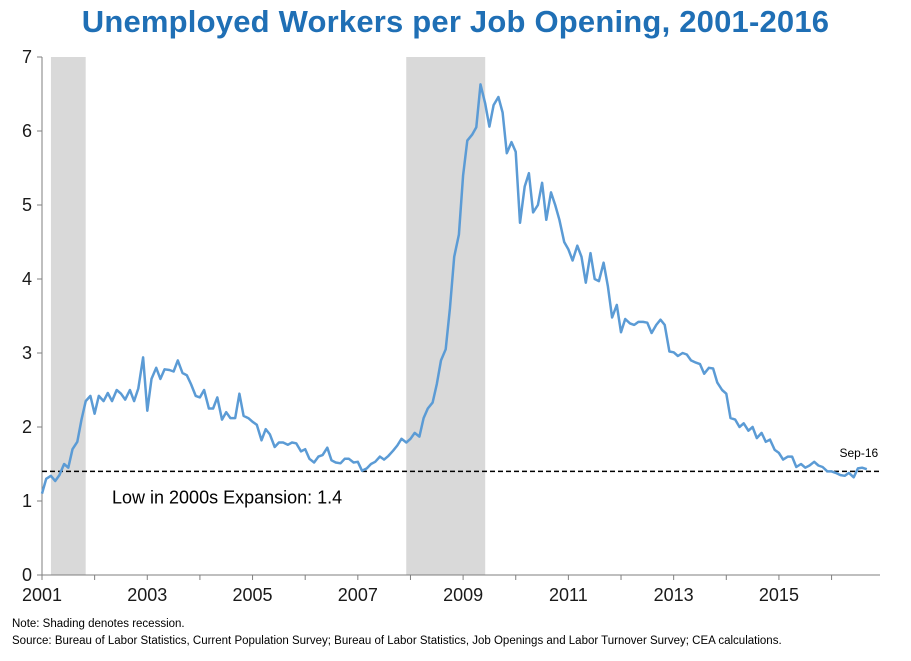 The height and width of the screenshot is (661, 911). What do you see at coordinates (27, 205) in the screenshot?
I see `y-tick-label: 5` at bounding box center [27, 205].